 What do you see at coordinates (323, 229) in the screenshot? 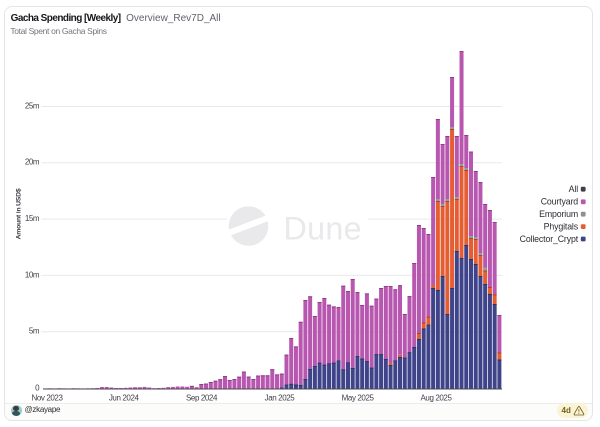
I see `svg-text: Dune` at bounding box center [323, 229].